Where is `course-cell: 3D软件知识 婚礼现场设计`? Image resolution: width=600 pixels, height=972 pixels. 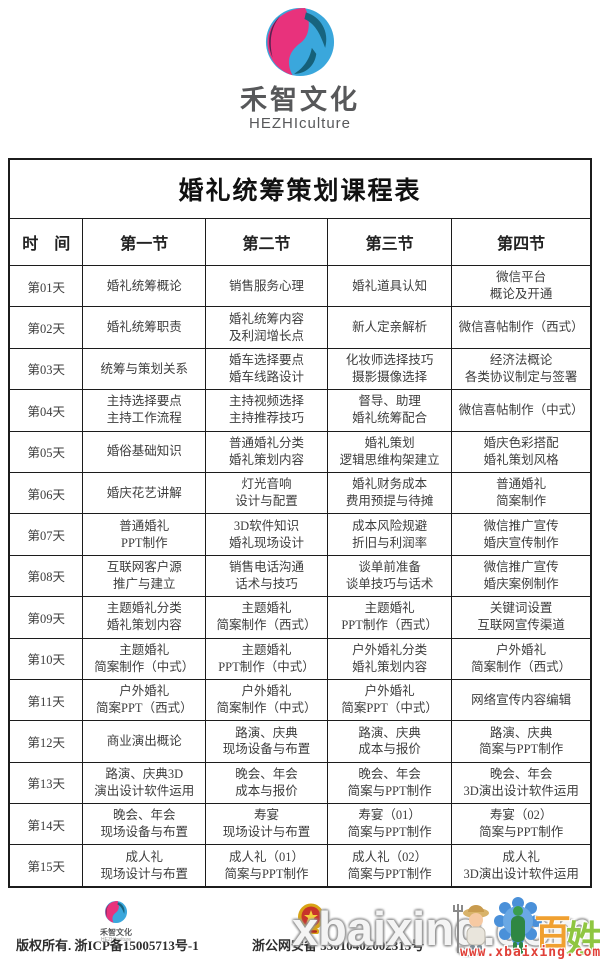 course-cell: 3D软件知识 婚礼现场设计 is located at coordinates (266, 534).